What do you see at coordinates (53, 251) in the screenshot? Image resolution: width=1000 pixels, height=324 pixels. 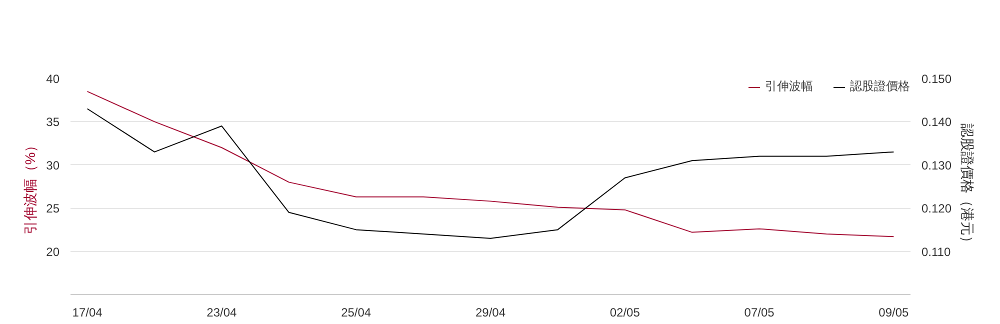 I see `y-tick-label: 20` at bounding box center [53, 251].